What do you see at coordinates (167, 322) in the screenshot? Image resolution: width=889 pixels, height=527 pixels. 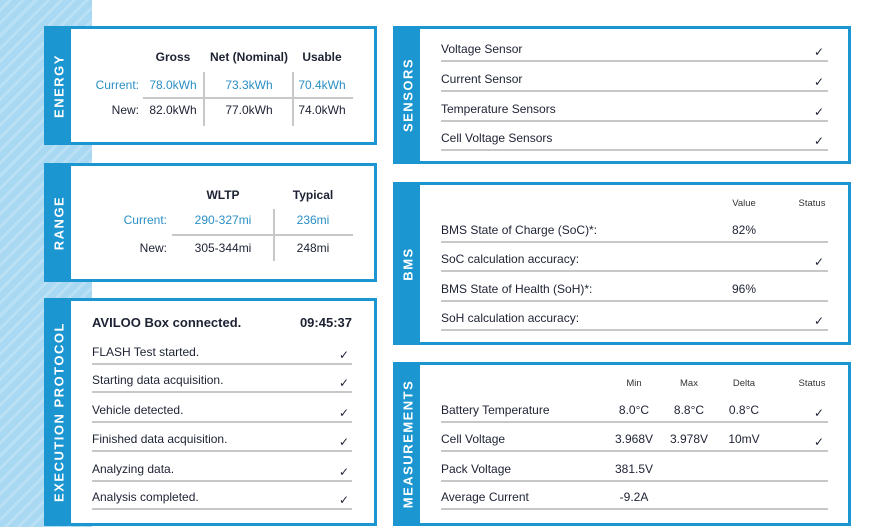 I see `execution-header: AVILOO Box connected.` at bounding box center [167, 322].